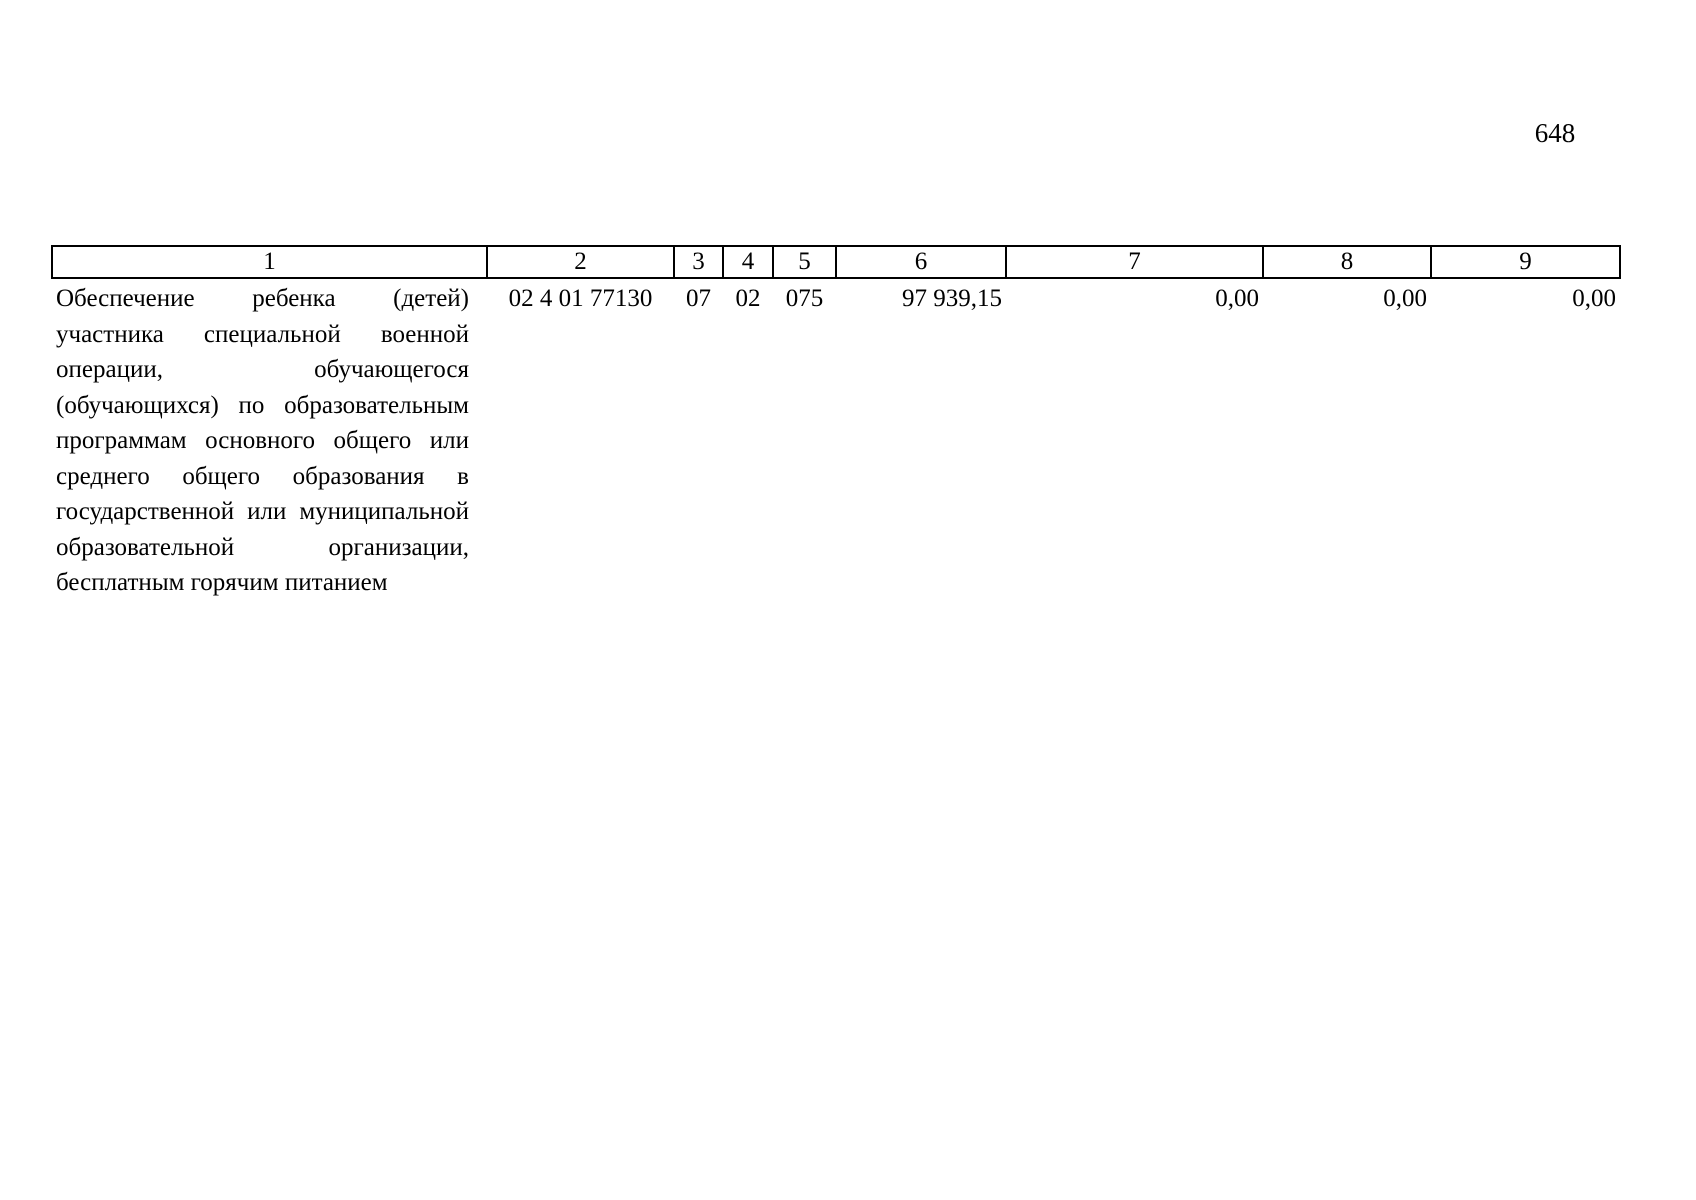 The width and height of the screenshot is (1696, 1200). I want to click on cell: 97 939,15, so click(952, 298).